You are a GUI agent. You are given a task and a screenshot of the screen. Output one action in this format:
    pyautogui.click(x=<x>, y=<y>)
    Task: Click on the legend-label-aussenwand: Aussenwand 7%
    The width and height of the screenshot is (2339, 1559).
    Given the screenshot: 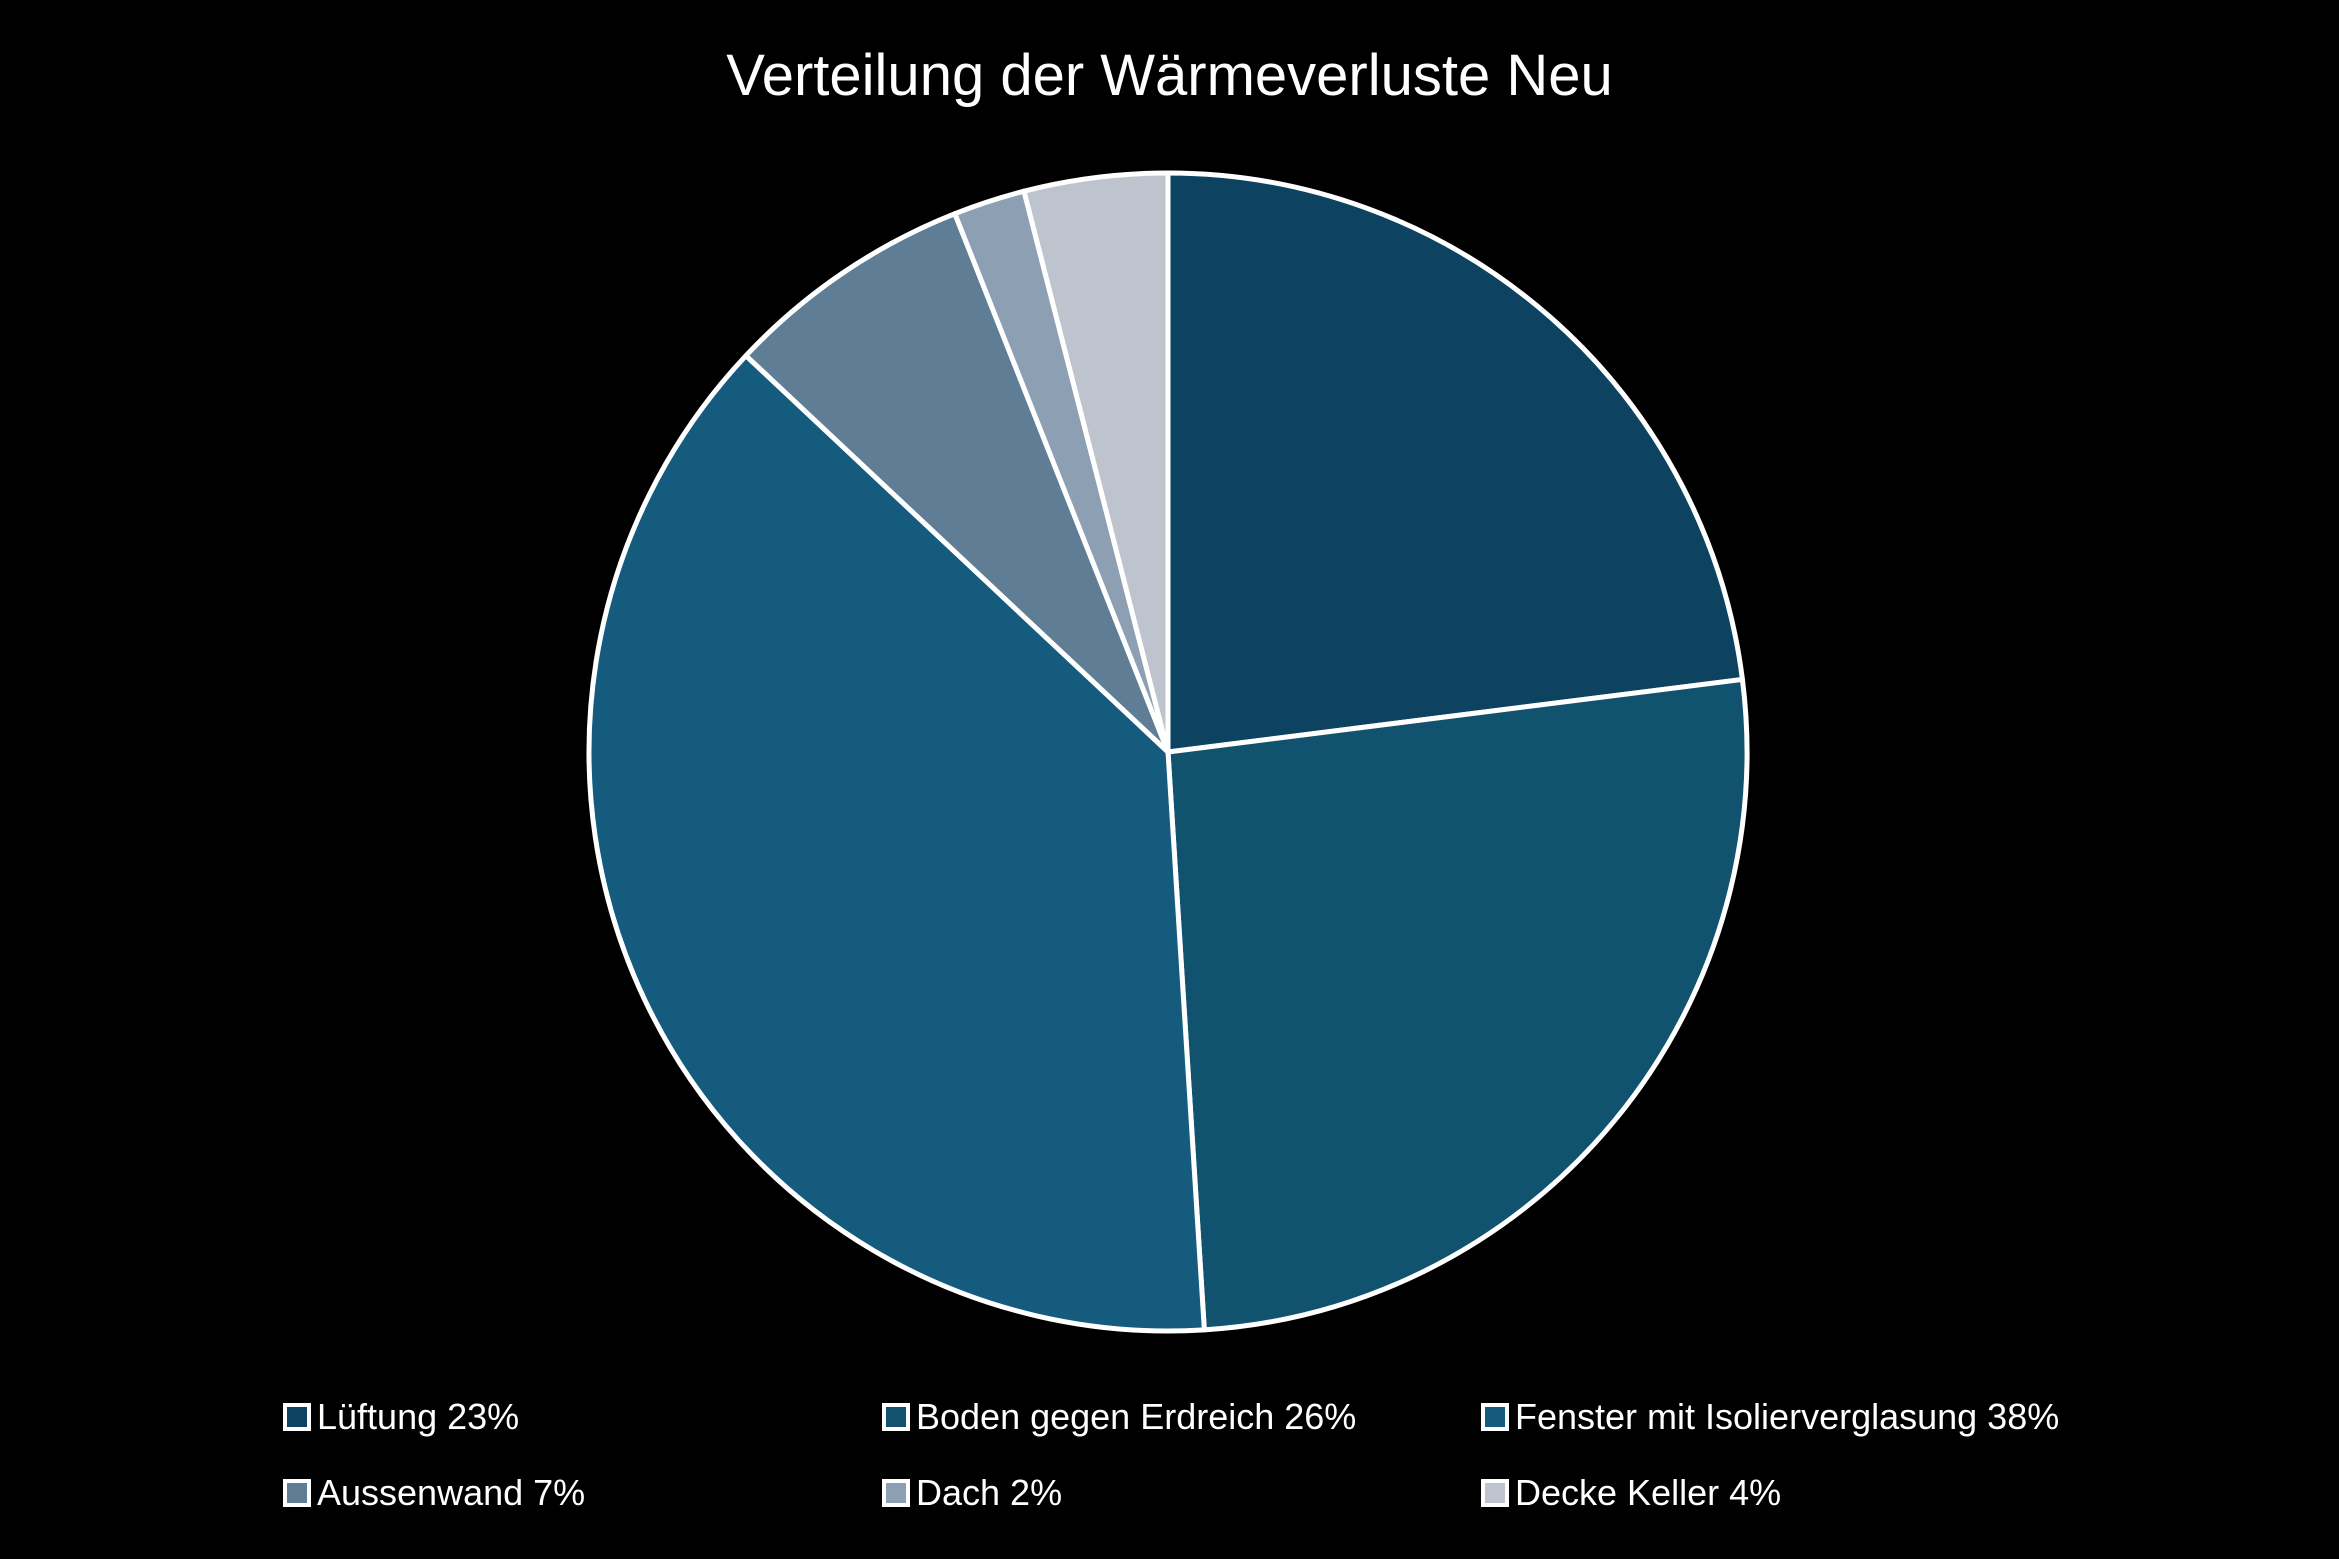 What is the action you would take?
    pyautogui.click(x=451, y=1492)
    